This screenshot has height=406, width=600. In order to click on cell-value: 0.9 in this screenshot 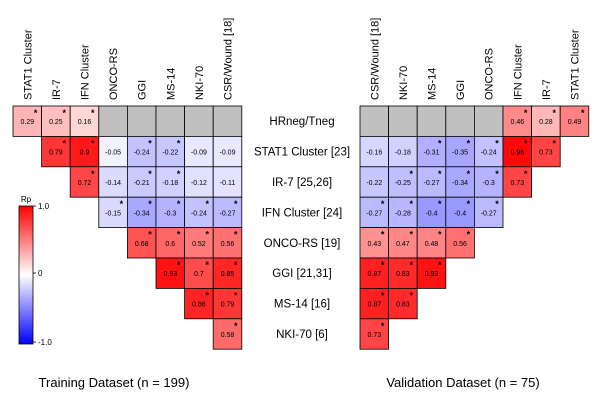, I will do `click(85, 153)`.